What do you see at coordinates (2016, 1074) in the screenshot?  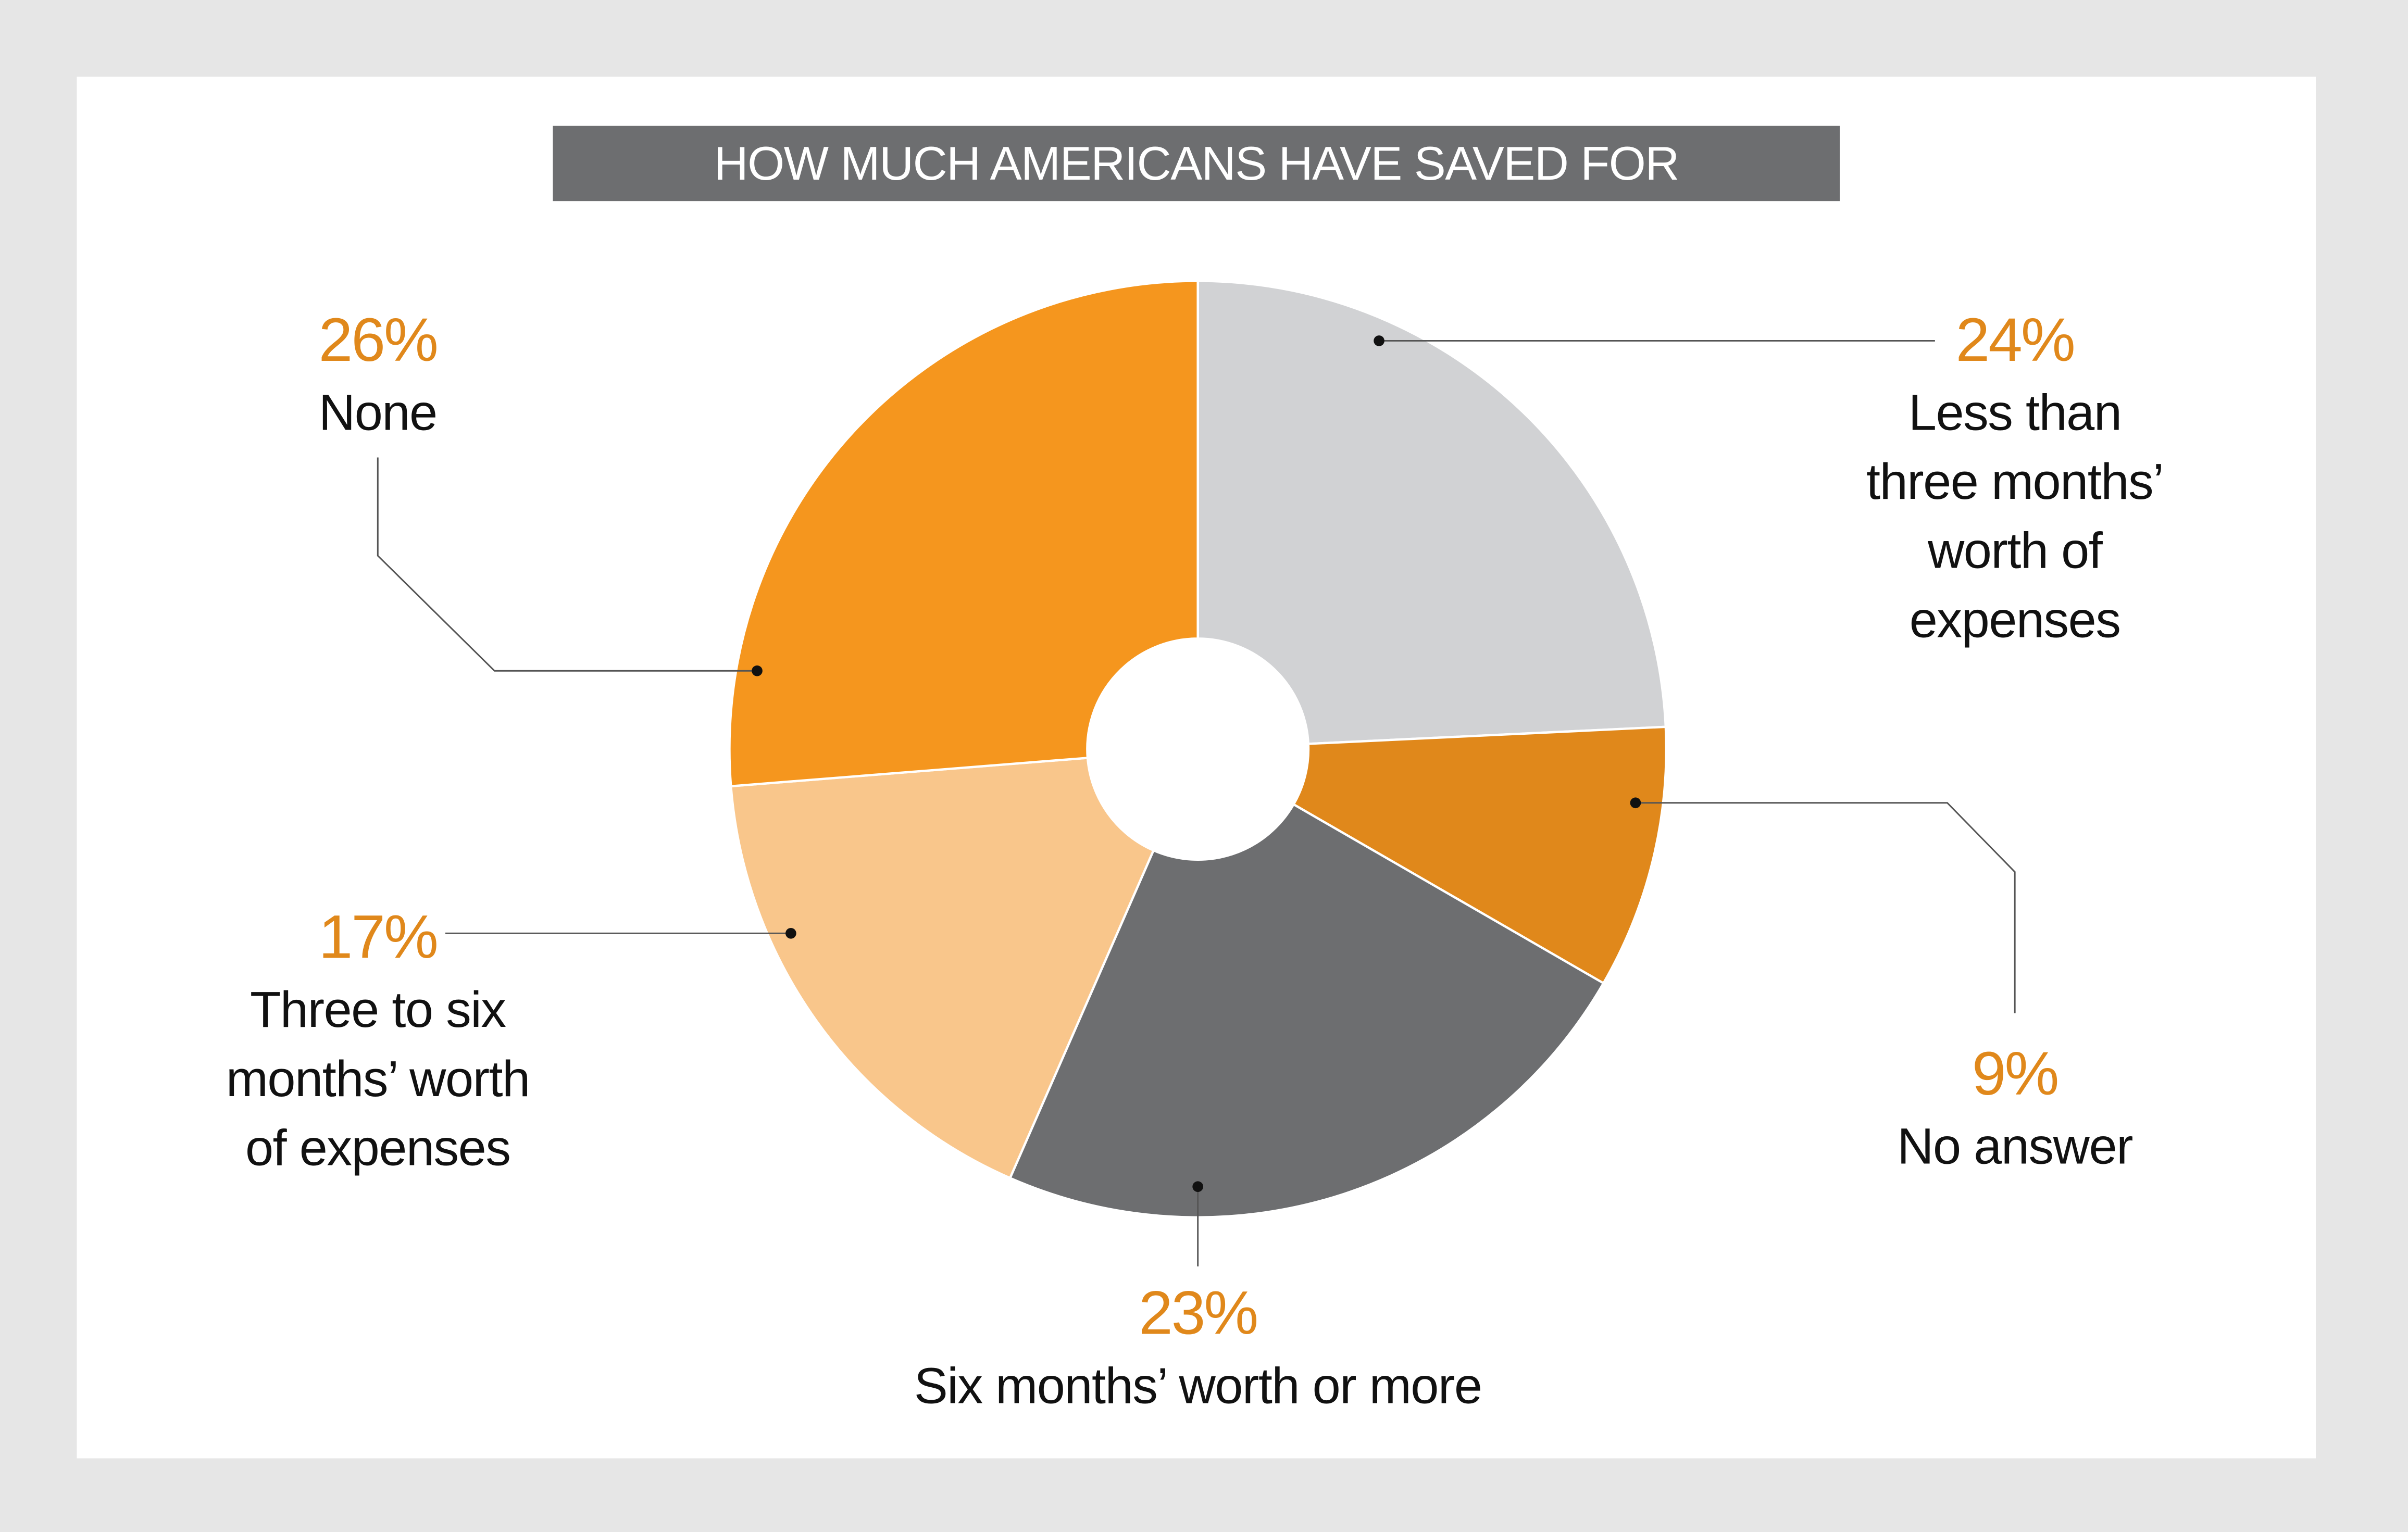 I see `data-label: 9%` at bounding box center [2016, 1074].